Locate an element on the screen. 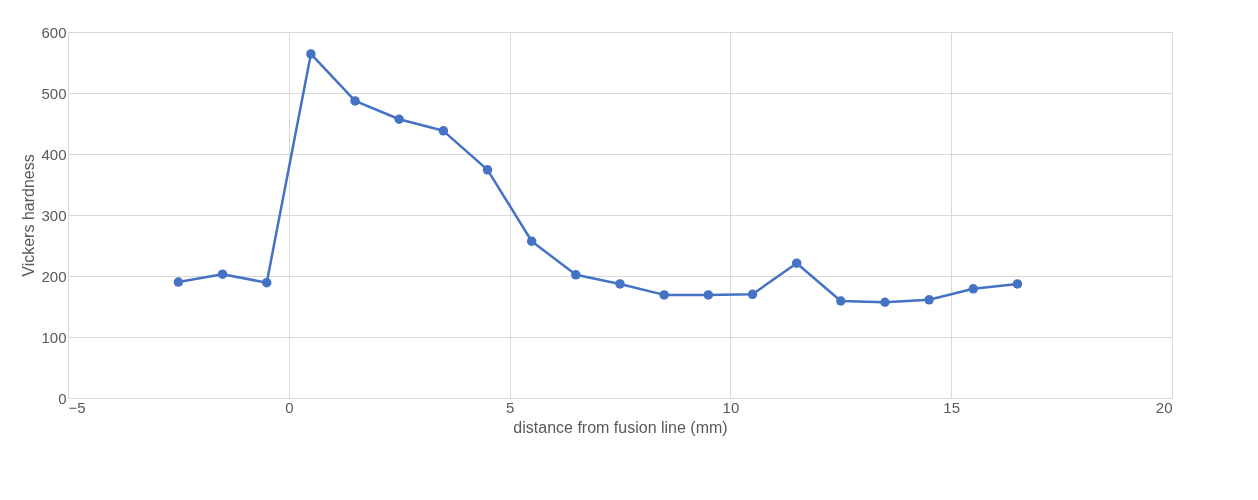 This screenshot has height=500, width=1258. y-tick-label: 300 is located at coordinates (54, 215).